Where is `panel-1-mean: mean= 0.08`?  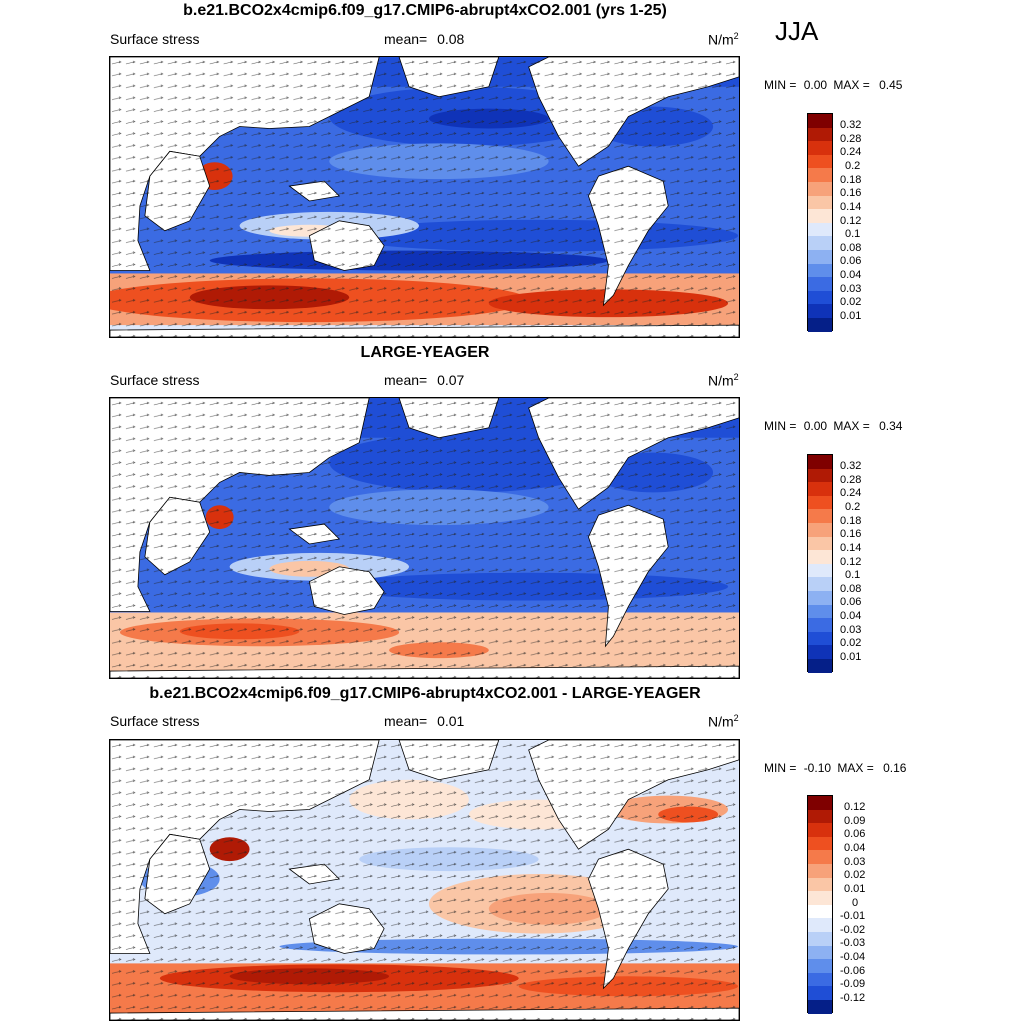 panel-1-mean: mean= 0.08 is located at coordinates (424, 39).